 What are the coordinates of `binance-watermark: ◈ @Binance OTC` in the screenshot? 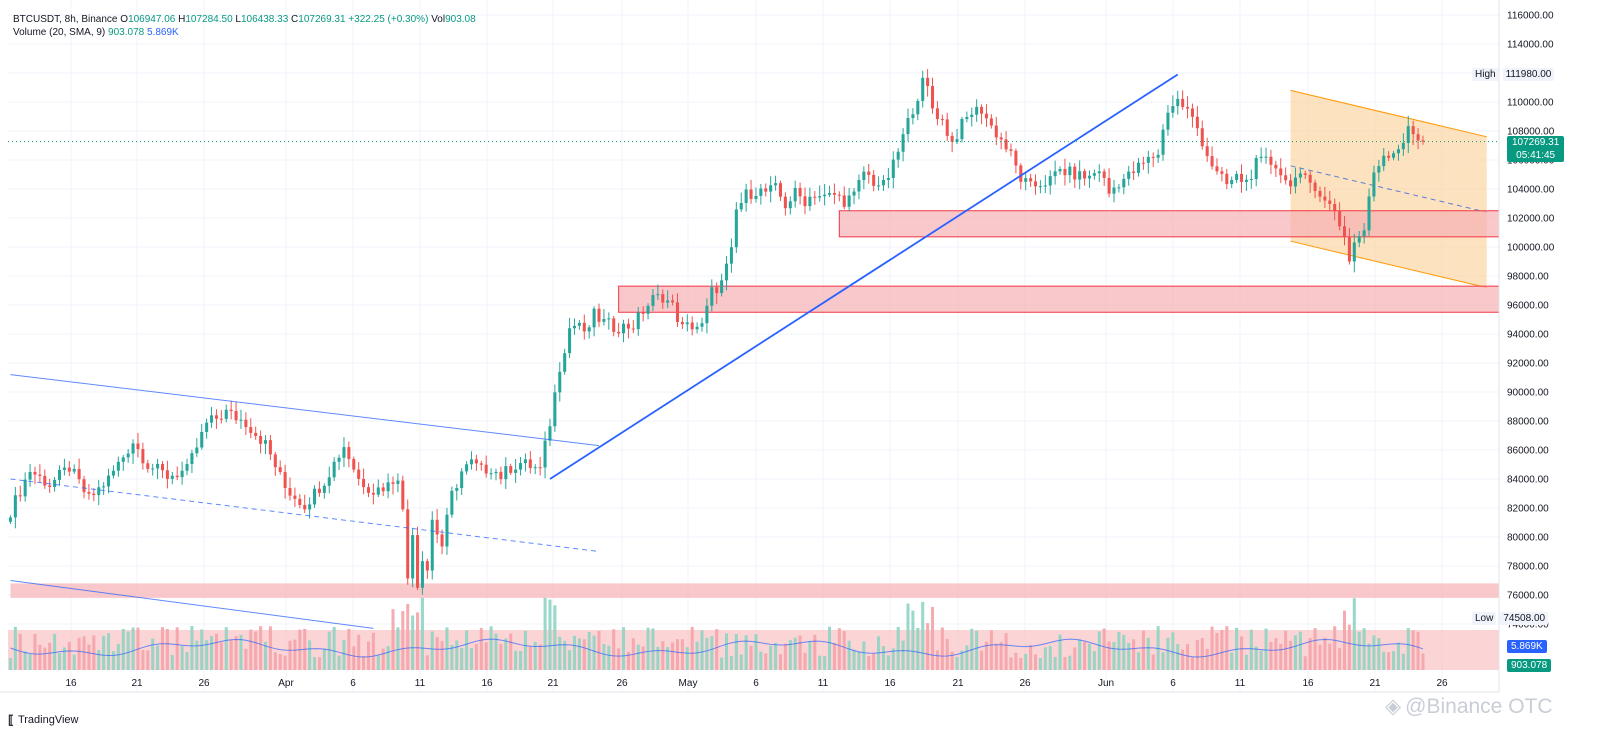 It's located at (1469, 706).